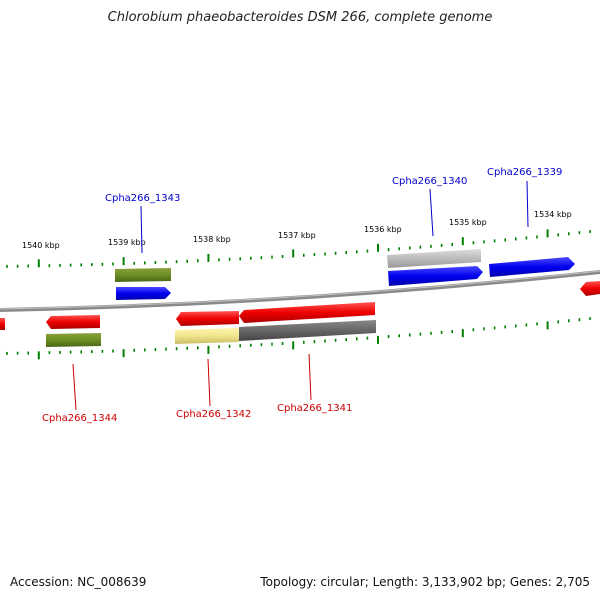 This screenshot has width=600, height=600. Describe the element at coordinates (143, 275) in the screenshot. I see `gene-1343-bar` at that location.